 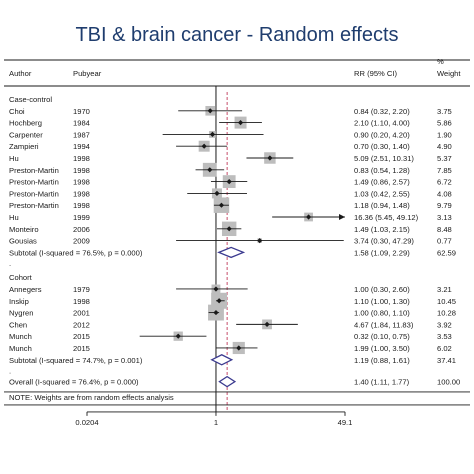 What do you see at coordinates (444, 217) in the screenshot?
I see `study-weight: 3.13` at bounding box center [444, 217].